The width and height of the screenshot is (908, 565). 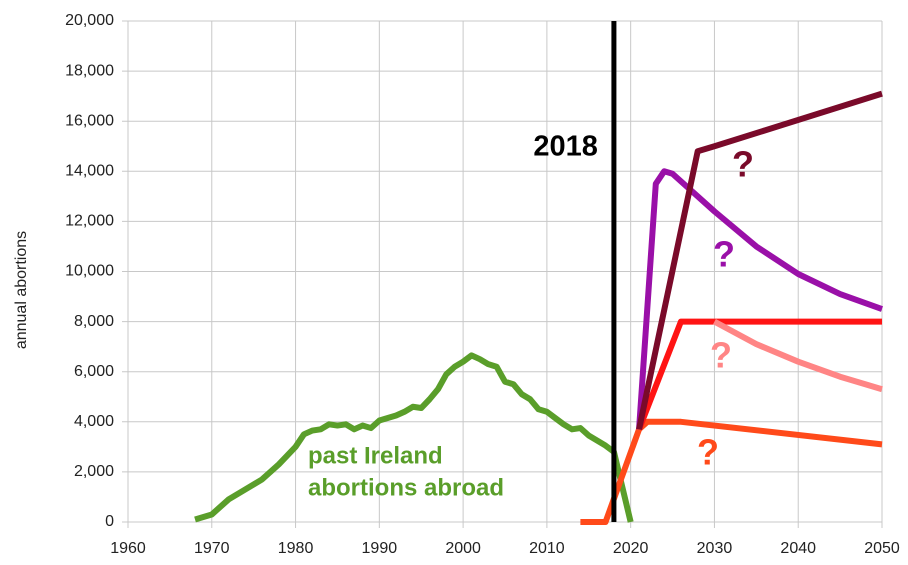 What do you see at coordinates (406, 487) in the screenshot?
I see `annotation: abortions abroad` at bounding box center [406, 487].